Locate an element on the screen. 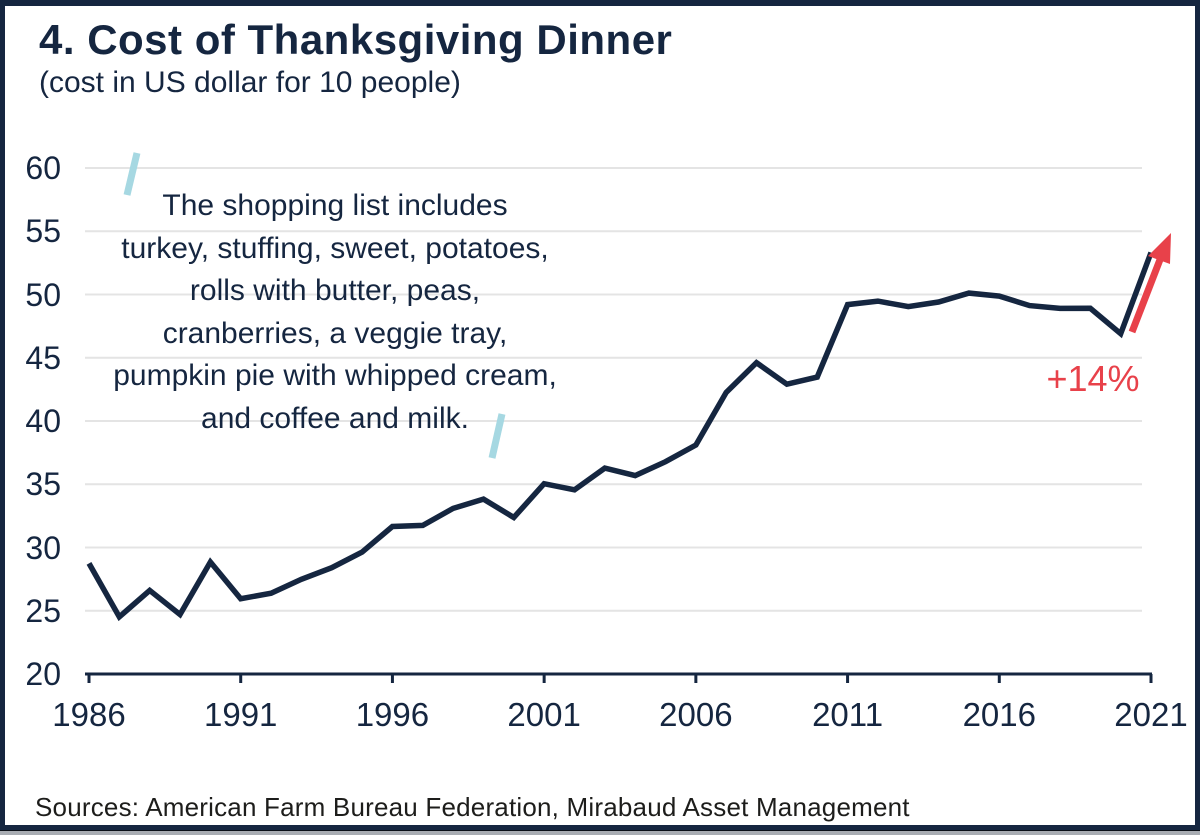 Image resolution: width=1200 pixels, height=835 pixels. annotation-line: pumpkin pie with whipped cream, is located at coordinates (335, 375).